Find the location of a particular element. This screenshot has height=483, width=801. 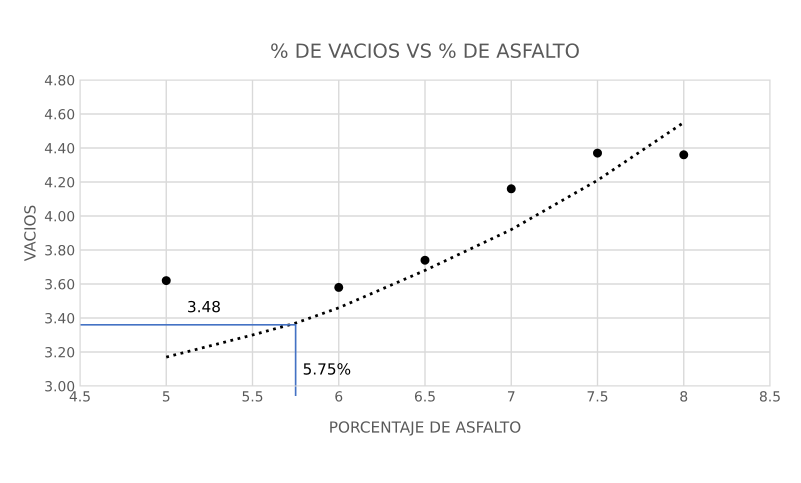

chart-title: % DE VACIOS VS % DE ASFALTO is located at coordinates (425, 50).